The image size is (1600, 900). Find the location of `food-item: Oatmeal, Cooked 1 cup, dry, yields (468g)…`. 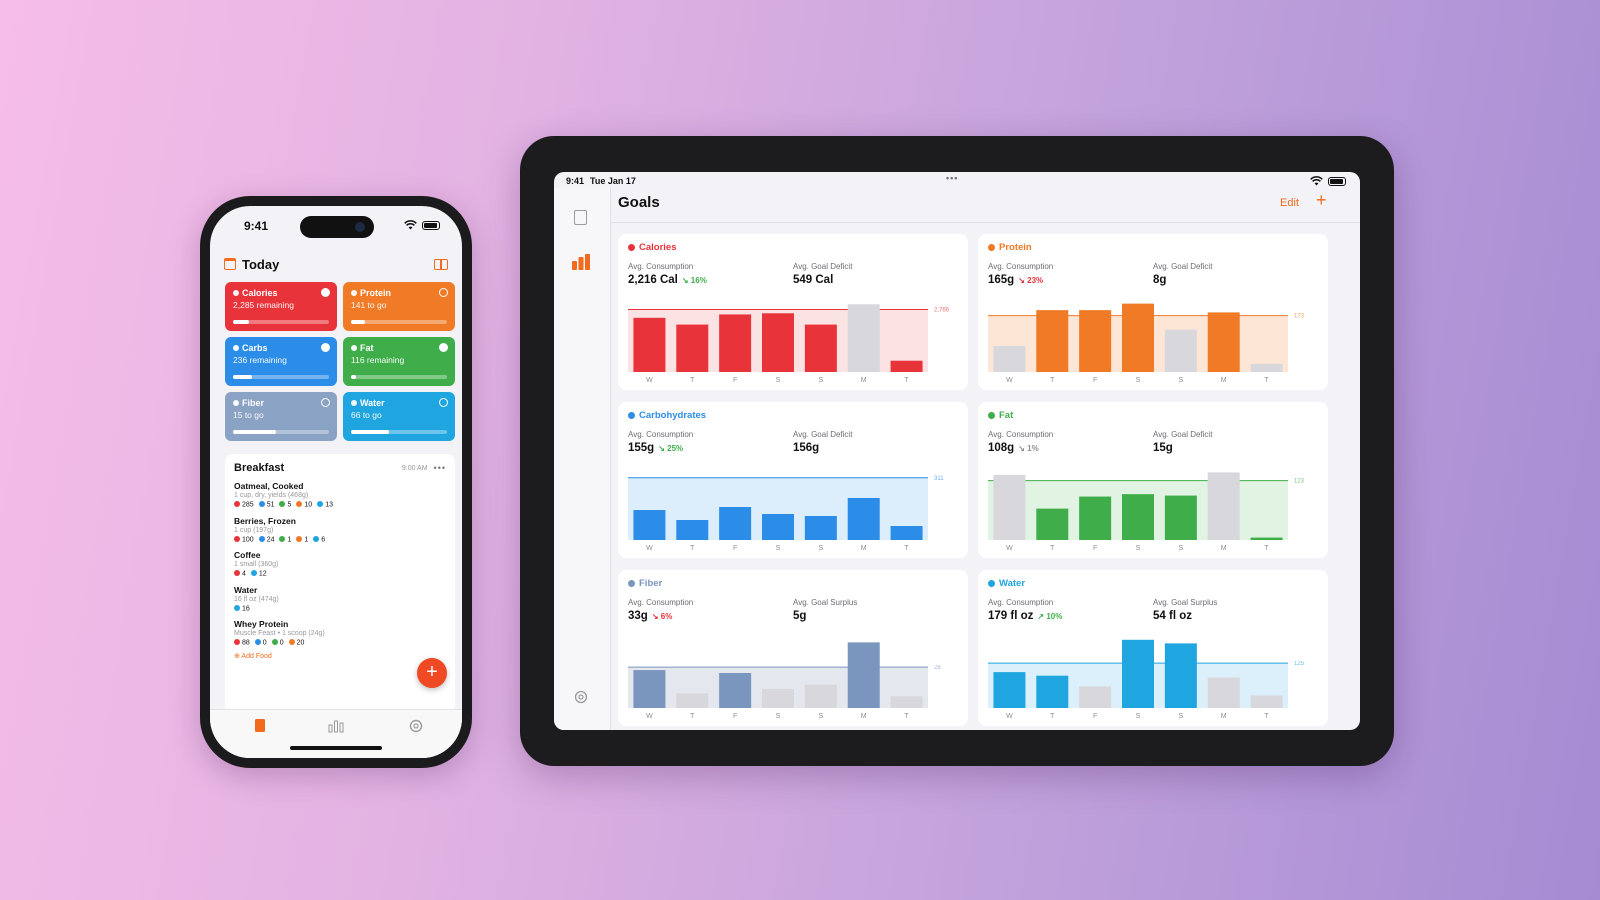

food-item: Oatmeal, Cooked 1 cup, dry, yields (468g)… is located at coordinates (340, 495).